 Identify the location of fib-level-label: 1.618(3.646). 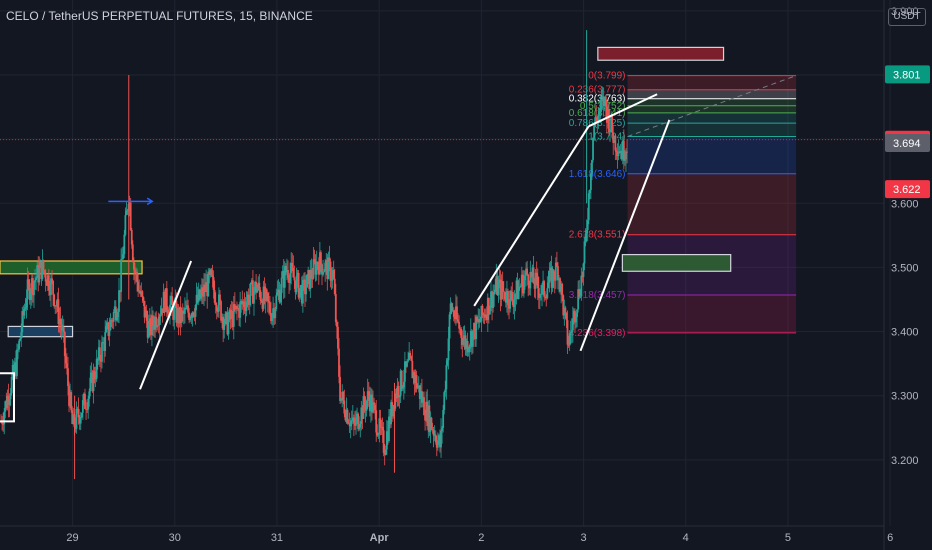
(597, 174).